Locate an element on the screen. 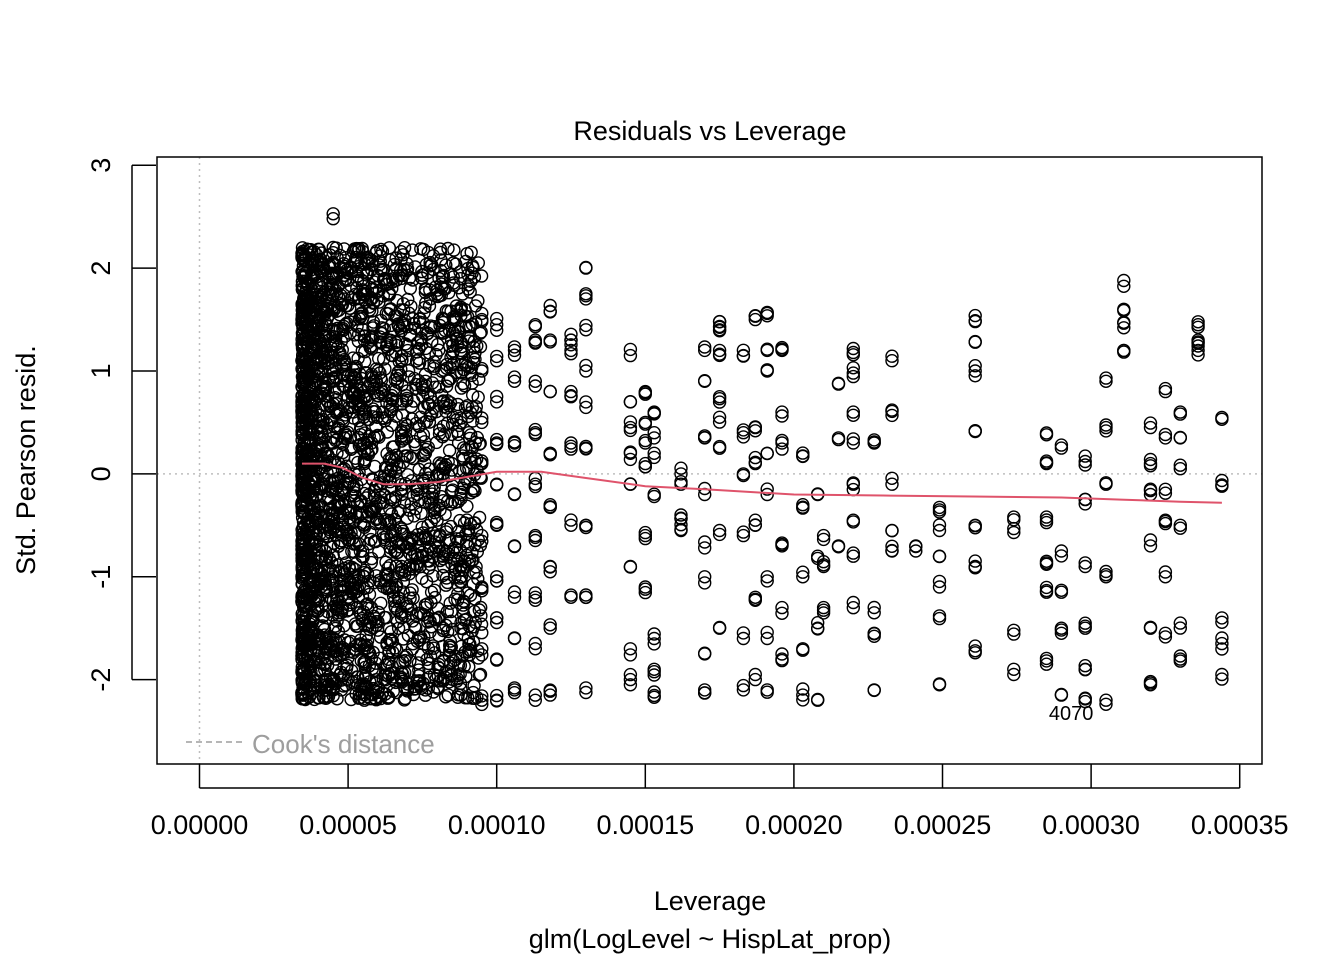 The height and width of the screenshot is (960, 1344). y-axis-label: Std. Pearson resid. is located at coordinates (26, 460).